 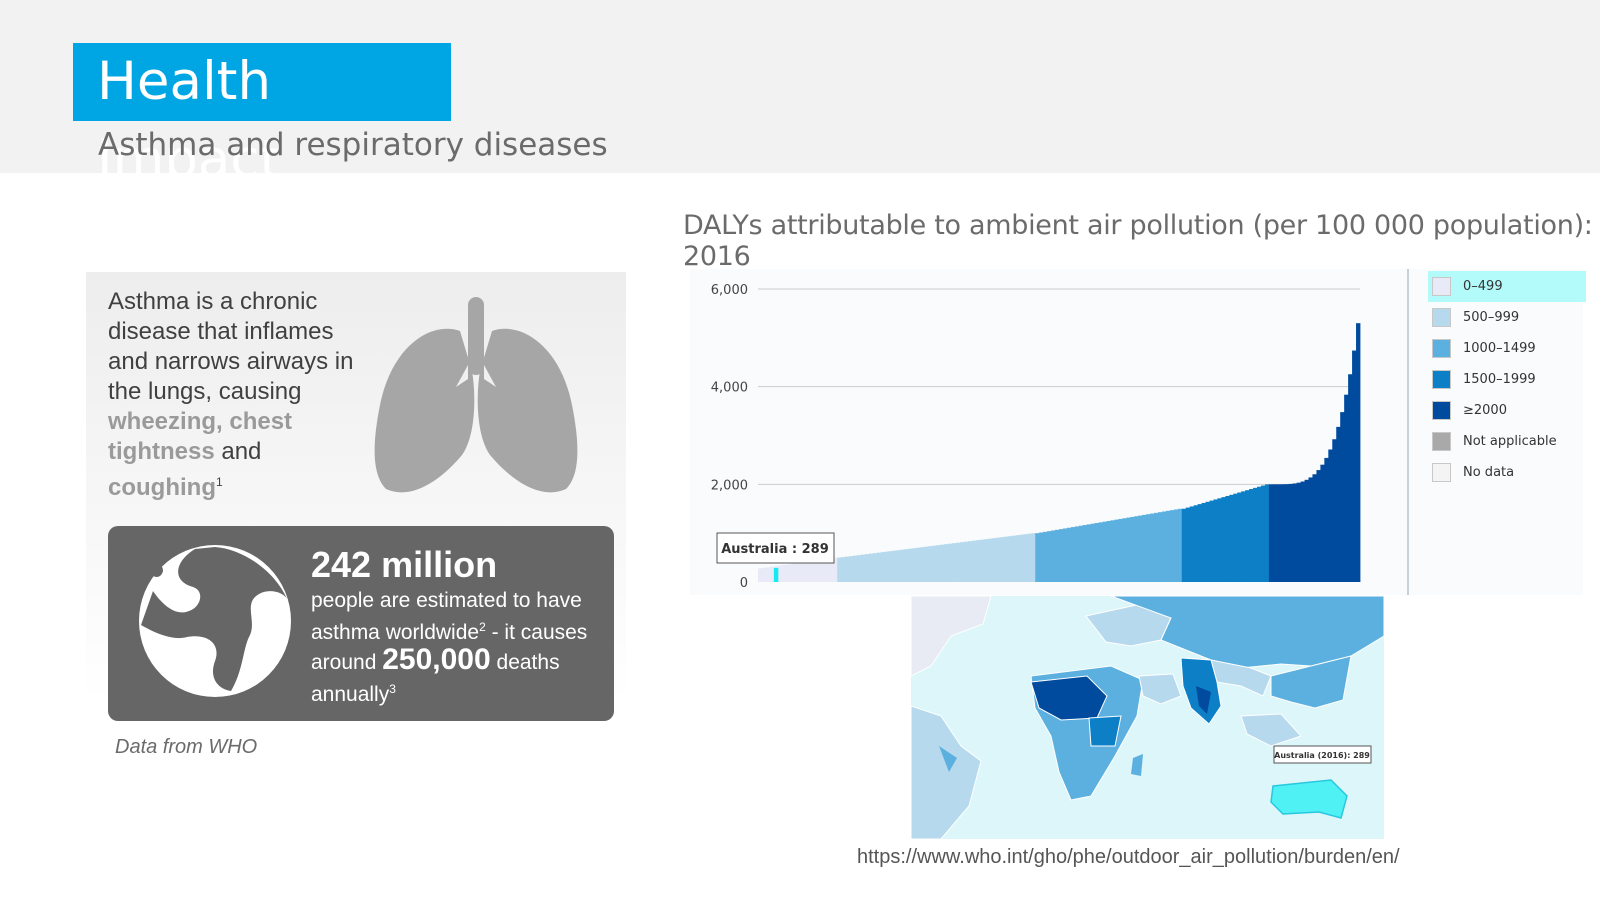 What do you see at coordinates (775, 549) in the screenshot?
I see `chart-tooltip: Australia : 289` at bounding box center [775, 549].